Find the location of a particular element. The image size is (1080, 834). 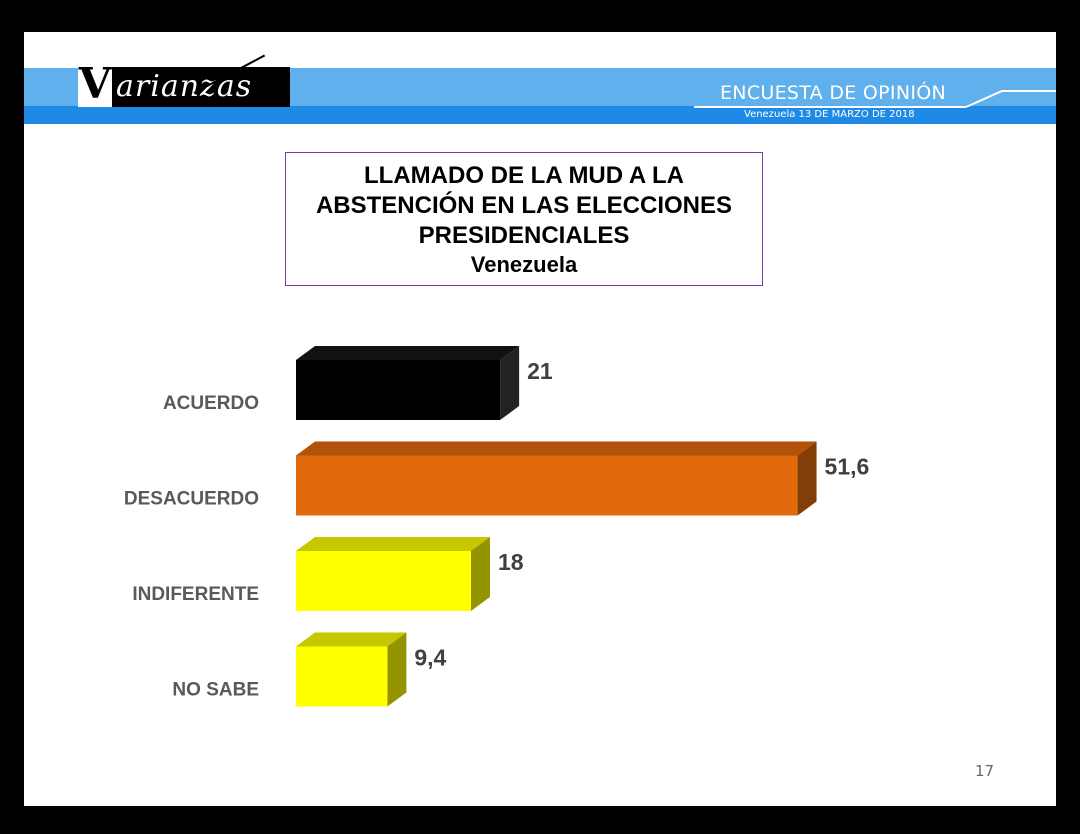

data-label: 18 is located at coordinates (511, 562).